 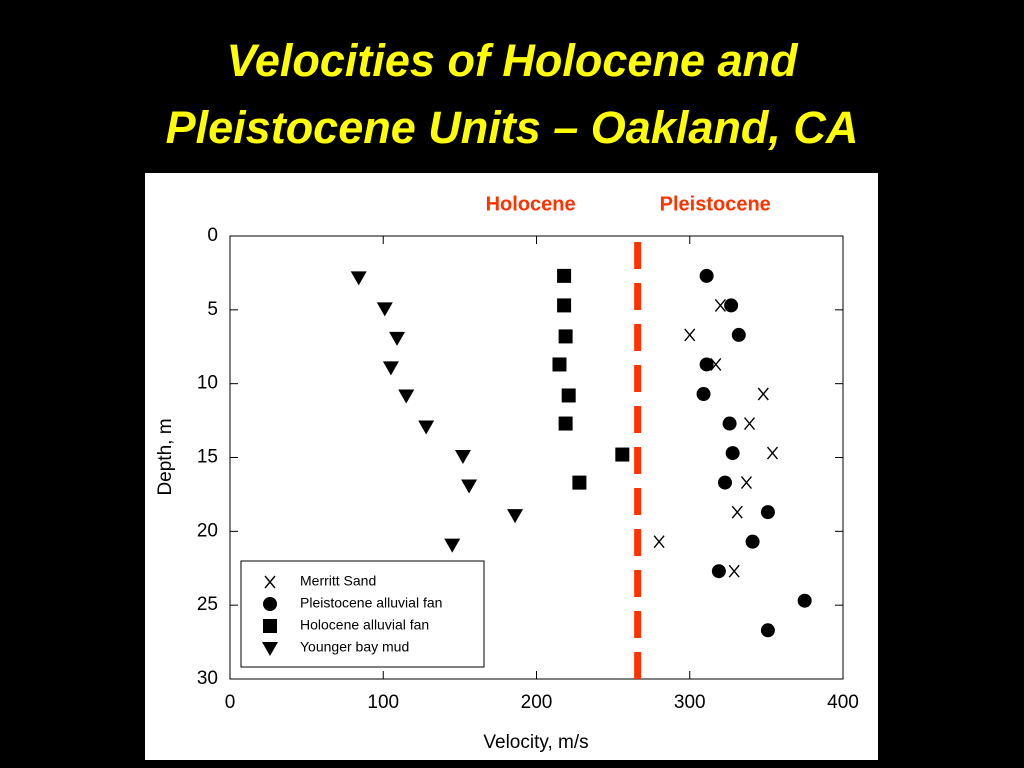 I want to click on legend-label: Holocene alluvial fan, so click(x=364, y=625).